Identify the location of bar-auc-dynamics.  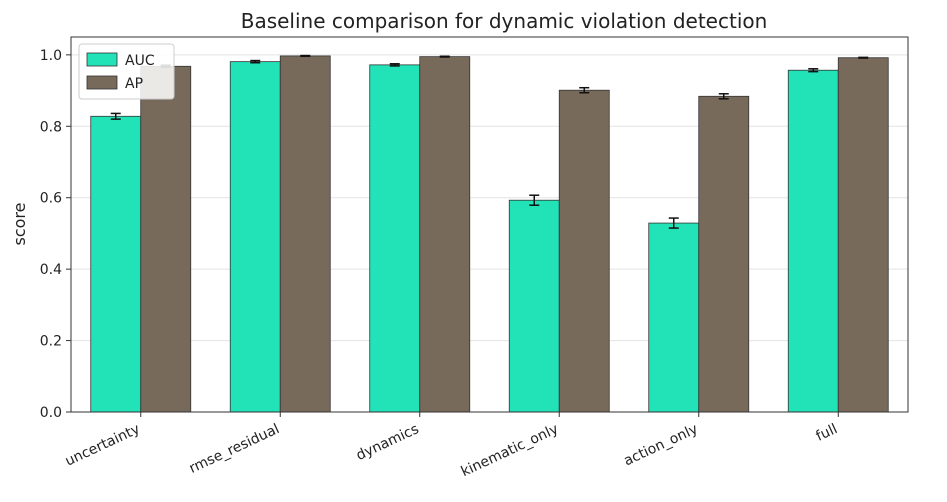
(395, 238).